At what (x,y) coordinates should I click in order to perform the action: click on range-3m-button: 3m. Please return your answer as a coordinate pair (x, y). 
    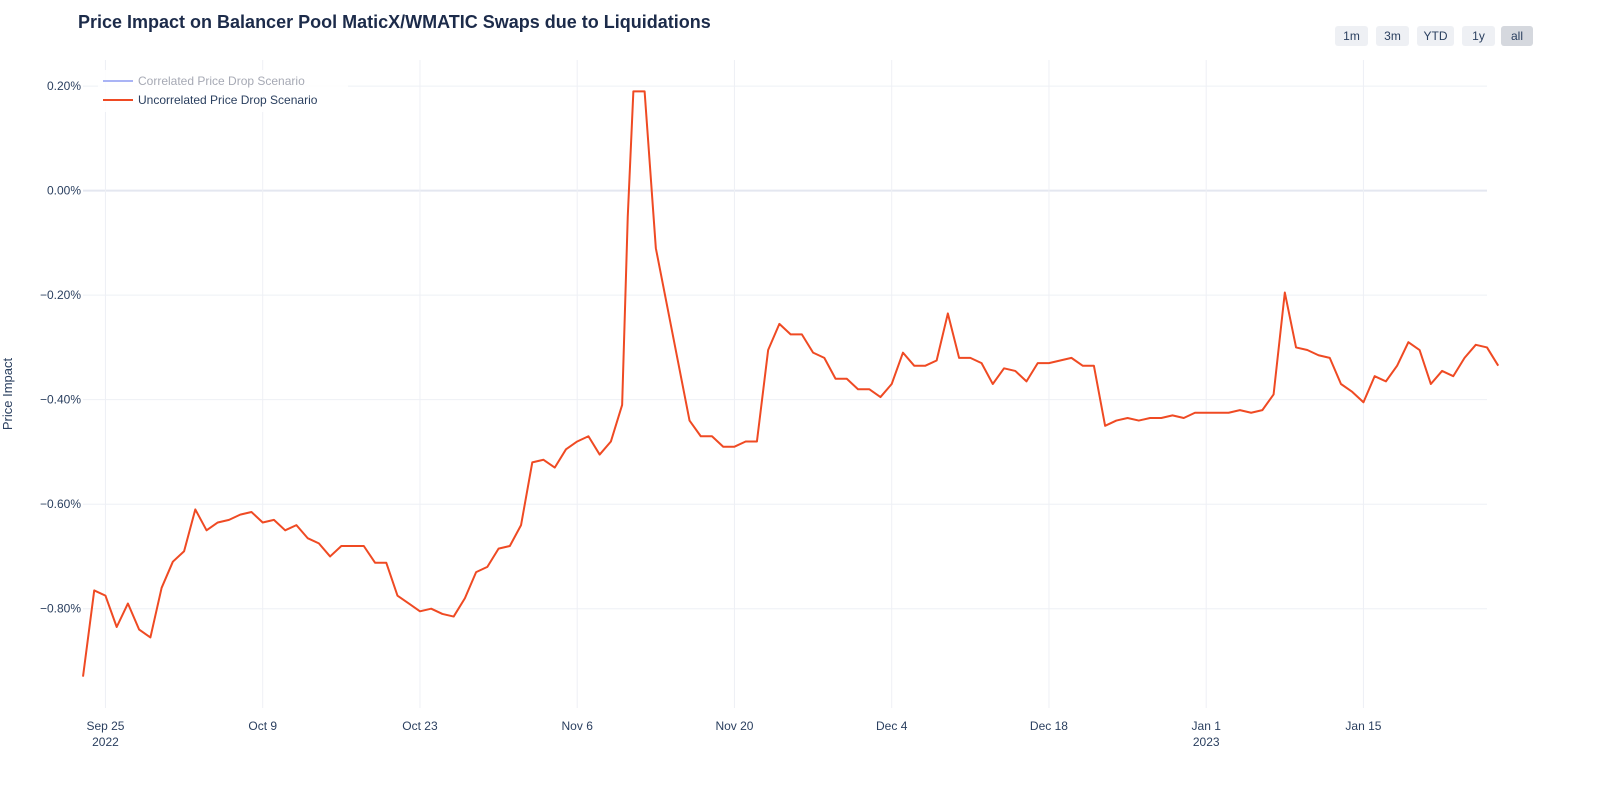
    Looking at the image, I should click on (1392, 36).